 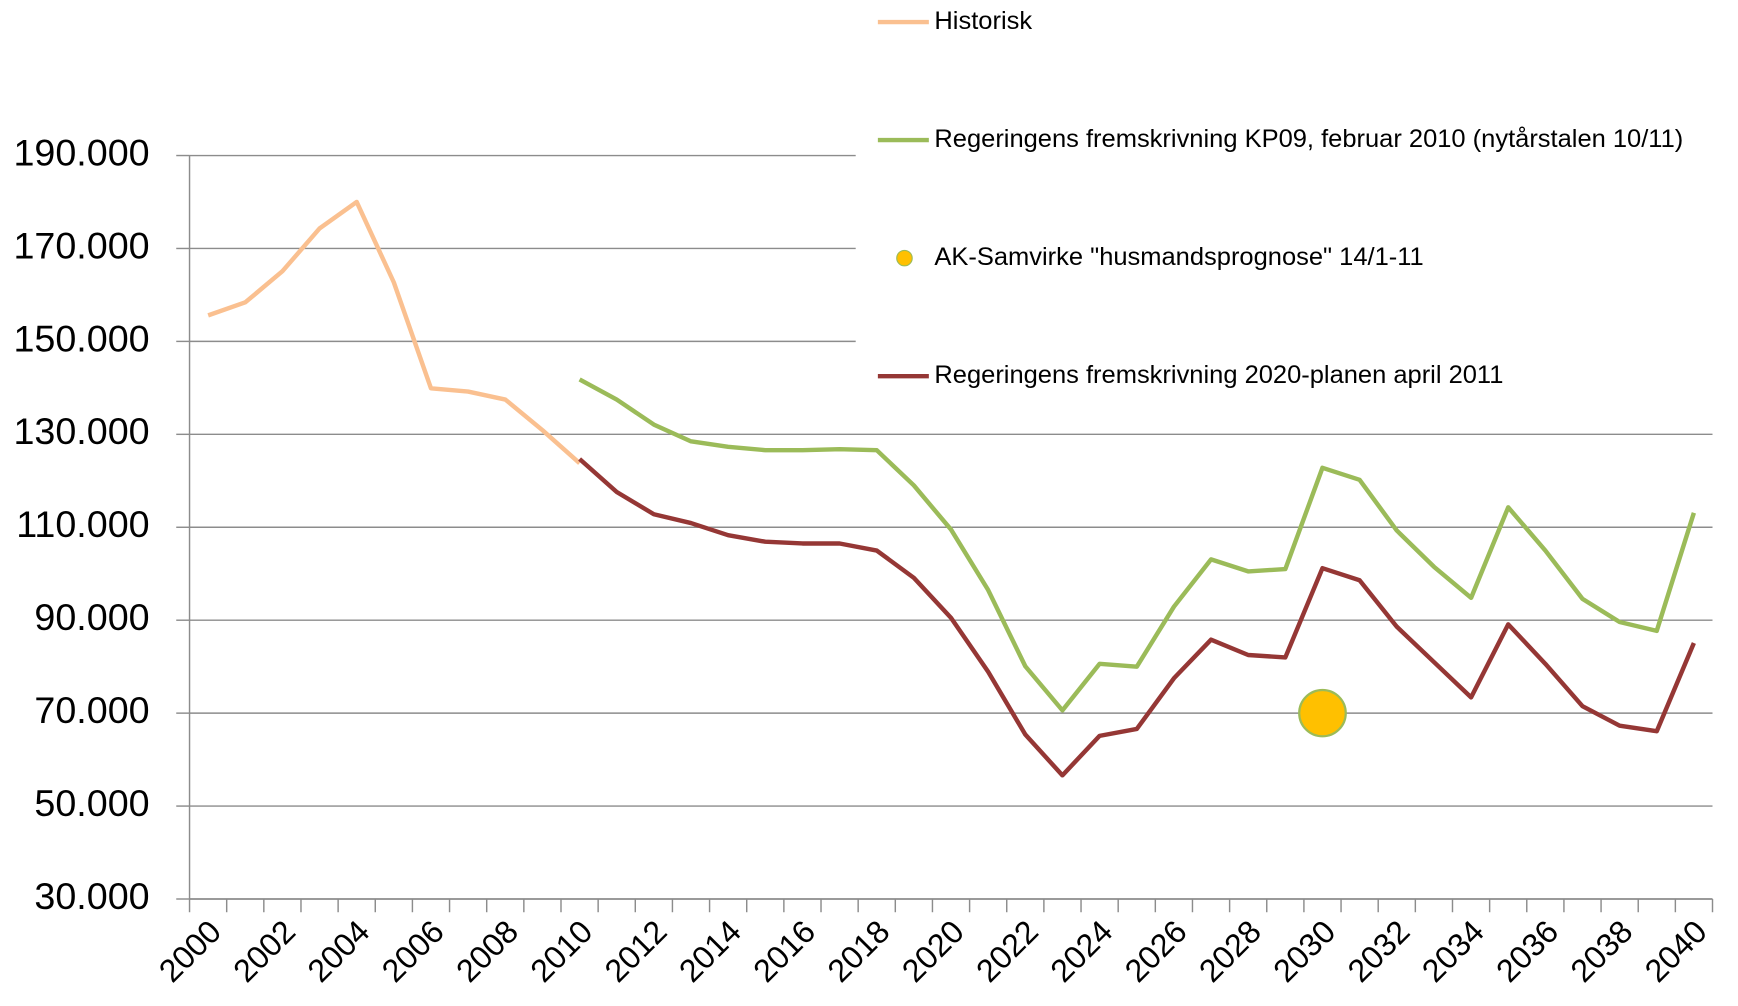 I want to click on y-tick-label: 190.000, so click(x=81, y=153).